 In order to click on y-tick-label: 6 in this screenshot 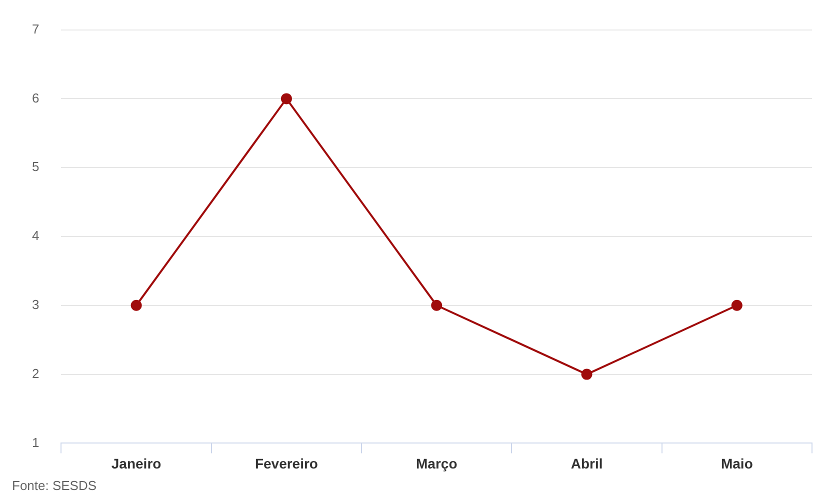, I will do `click(36, 98)`.